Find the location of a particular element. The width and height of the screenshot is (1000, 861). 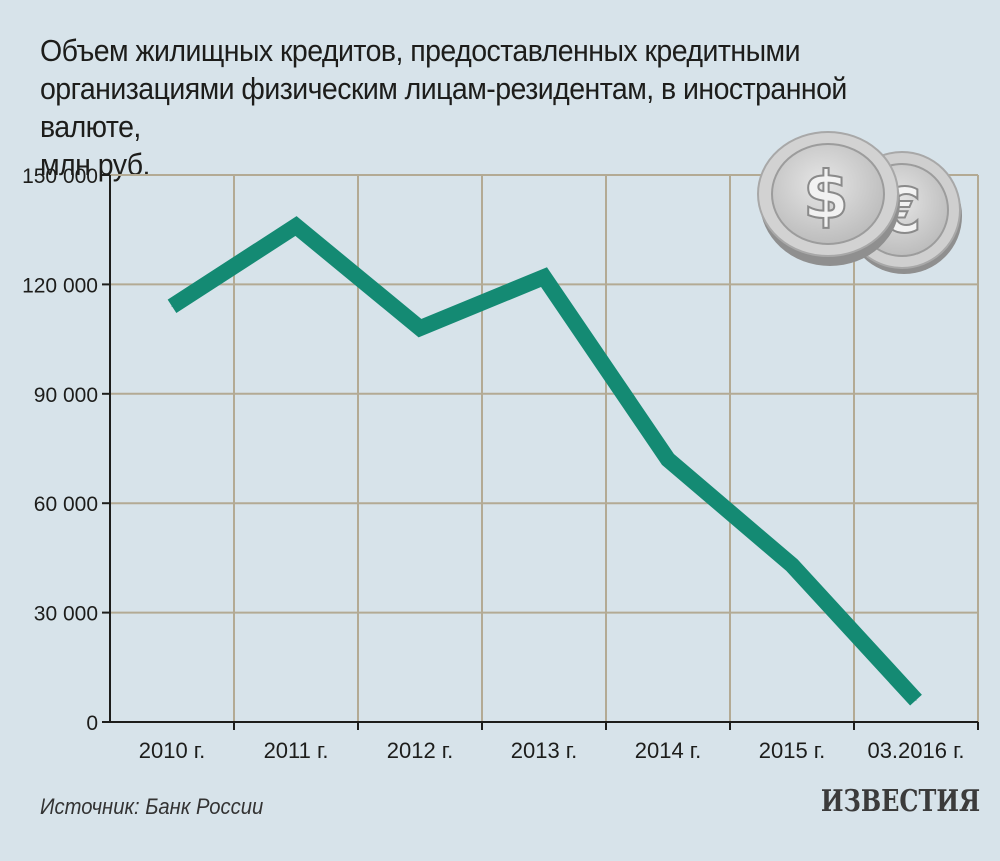

y-tick-label: 150 000 is located at coordinates (60, 176).